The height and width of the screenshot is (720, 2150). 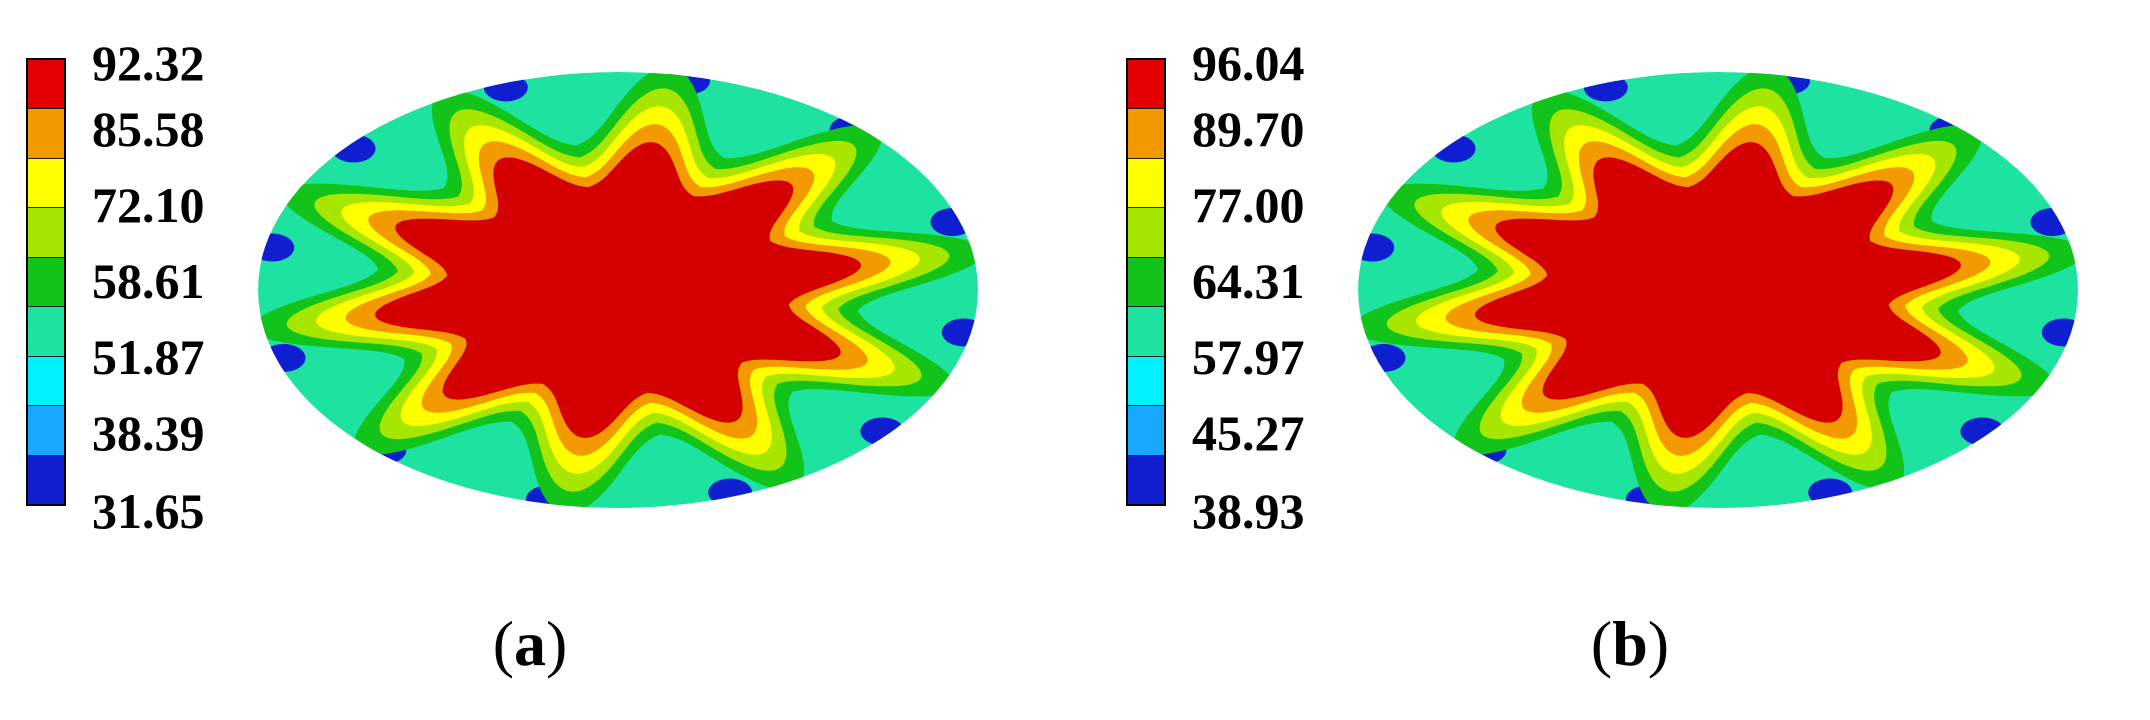 I want to click on legend-value: 77.00, so click(x=1248, y=205).